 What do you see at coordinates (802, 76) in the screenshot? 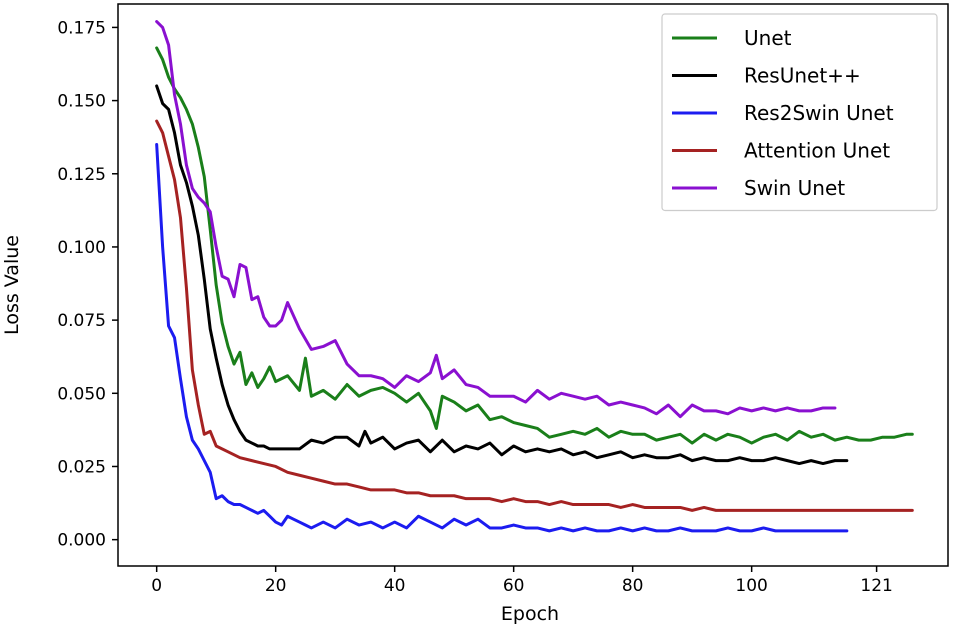
I see `legend-label-resunet: ResUnet++` at bounding box center [802, 76].